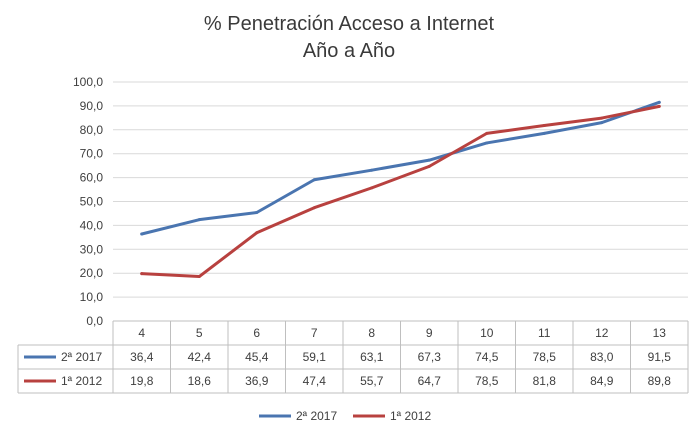 The width and height of the screenshot is (700, 436). Describe the element at coordinates (430, 357) in the screenshot. I see `data-label: 67,3` at that location.